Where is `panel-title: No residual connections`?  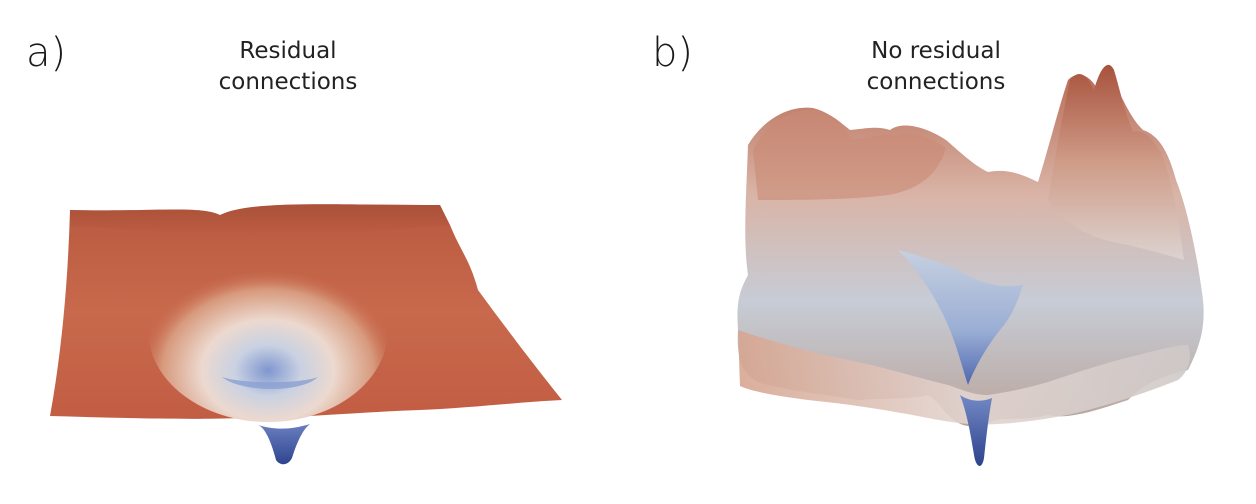
panel-title: No residual connections is located at coordinates (936, 67).